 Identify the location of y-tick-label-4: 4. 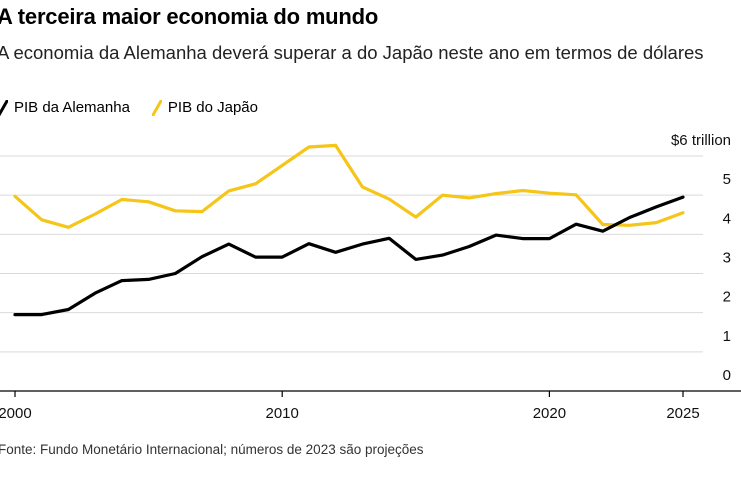
(727, 218).